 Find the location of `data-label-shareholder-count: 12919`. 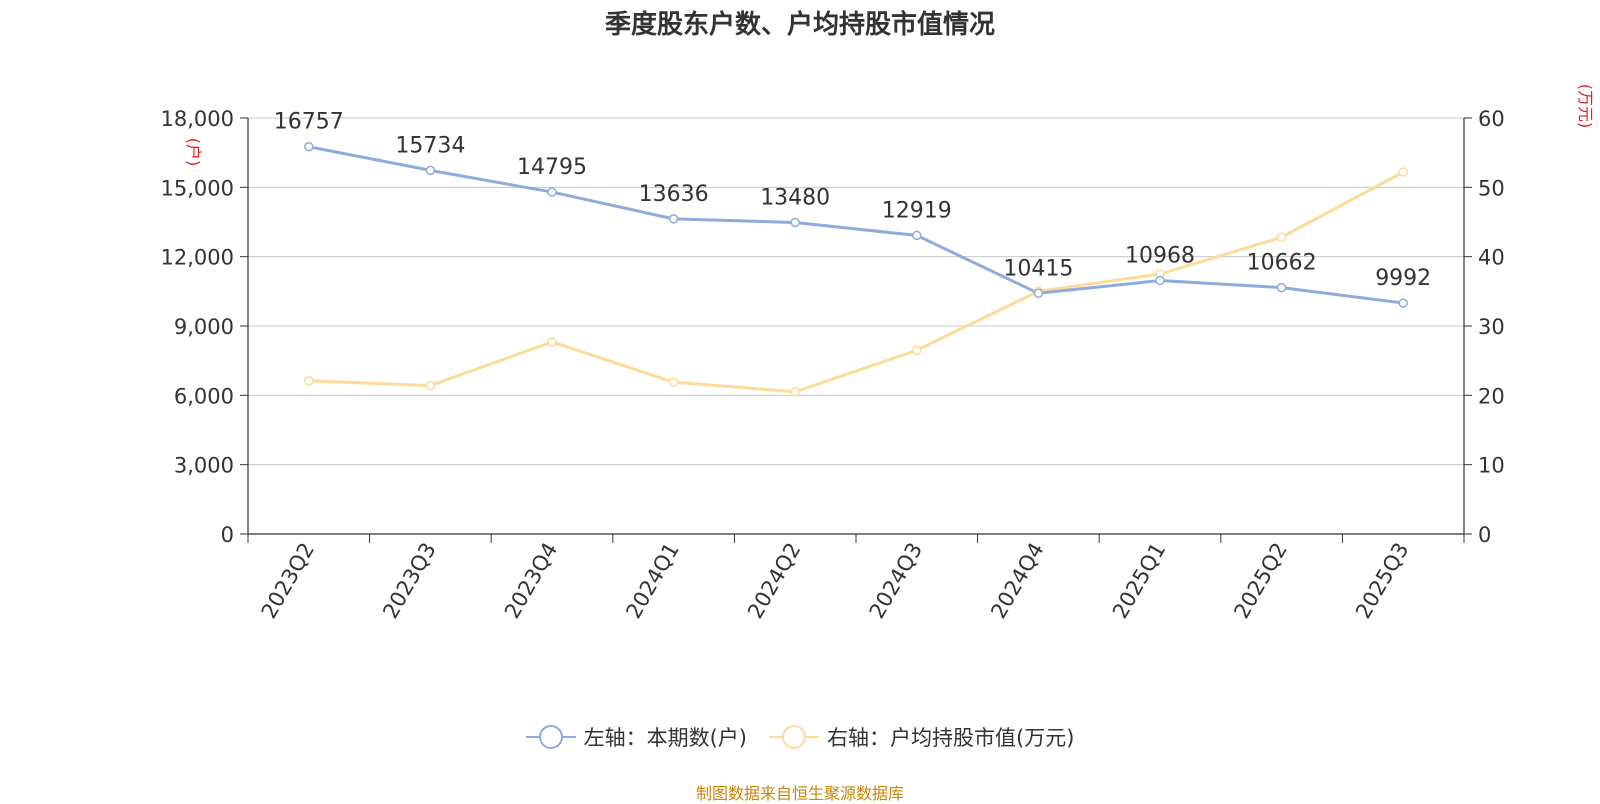

data-label-shareholder-count: 12919 is located at coordinates (917, 210).